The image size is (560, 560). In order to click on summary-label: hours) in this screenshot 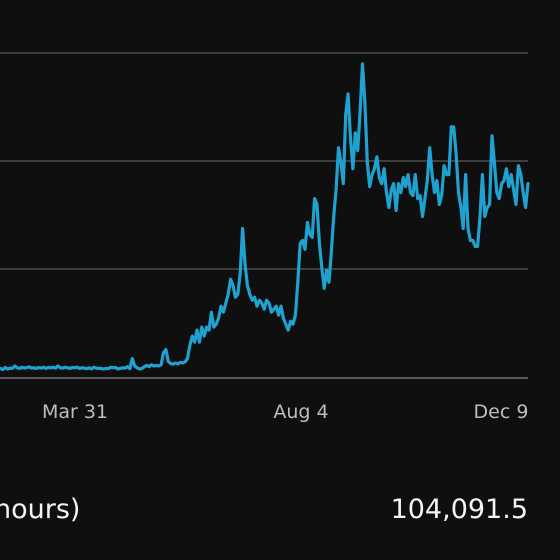, I will do `click(40, 509)`.